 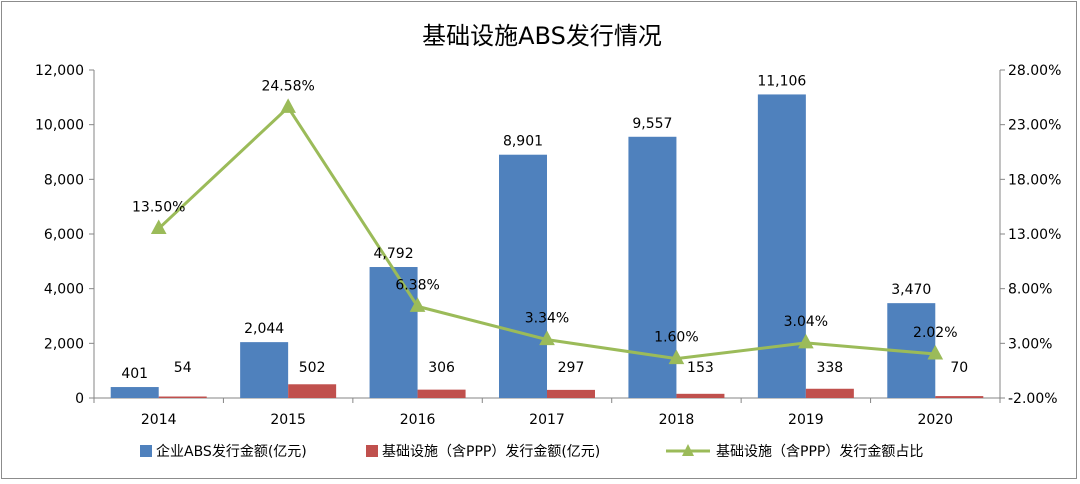 What do you see at coordinates (287, 86) in the screenshot?
I see `line-value-label: 24.58%` at bounding box center [287, 86].